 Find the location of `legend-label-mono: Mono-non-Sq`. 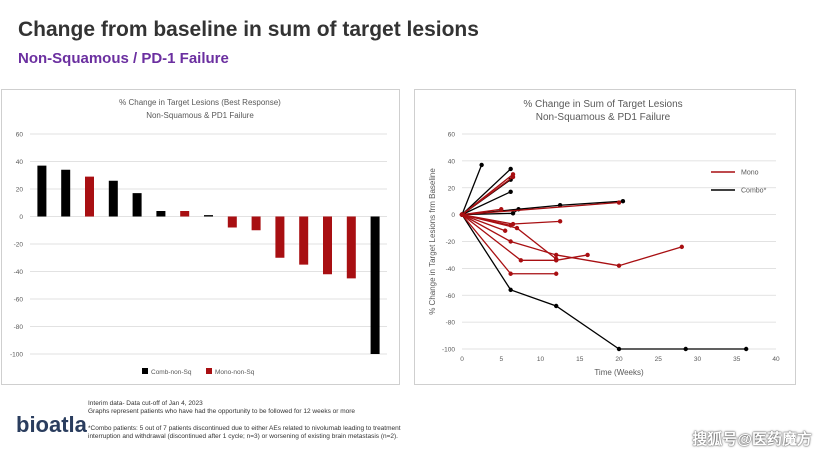

legend-label-mono: Mono-non-Sq is located at coordinates (235, 372).